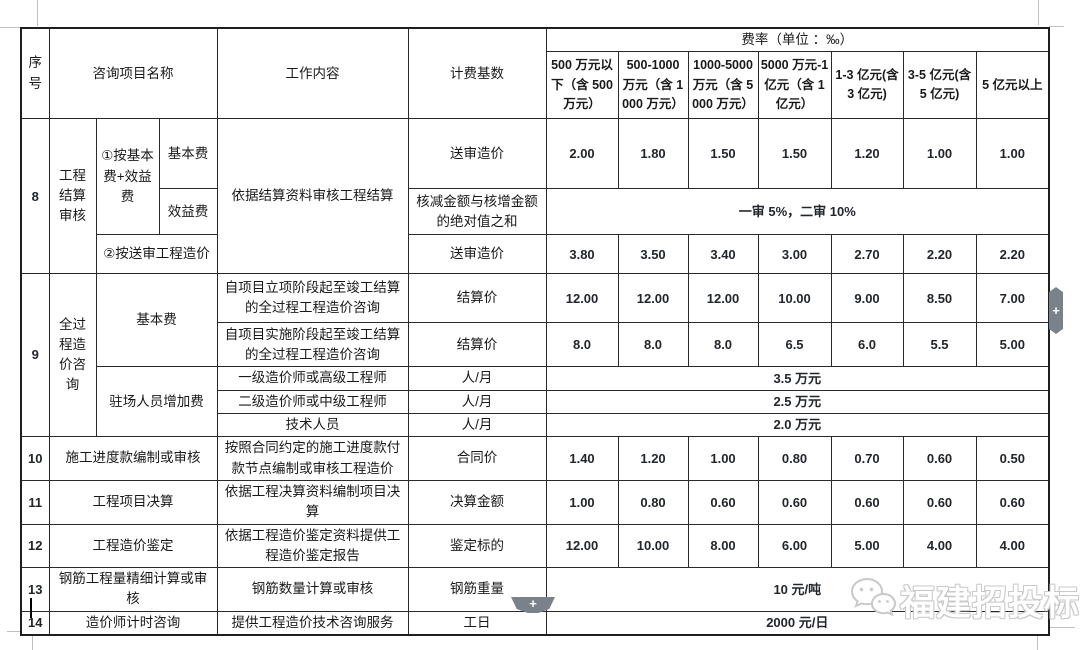 The image size is (1080, 650). Describe the element at coordinates (723, 254) in the screenshot. I see `fee-cell: 3.40` at that location.